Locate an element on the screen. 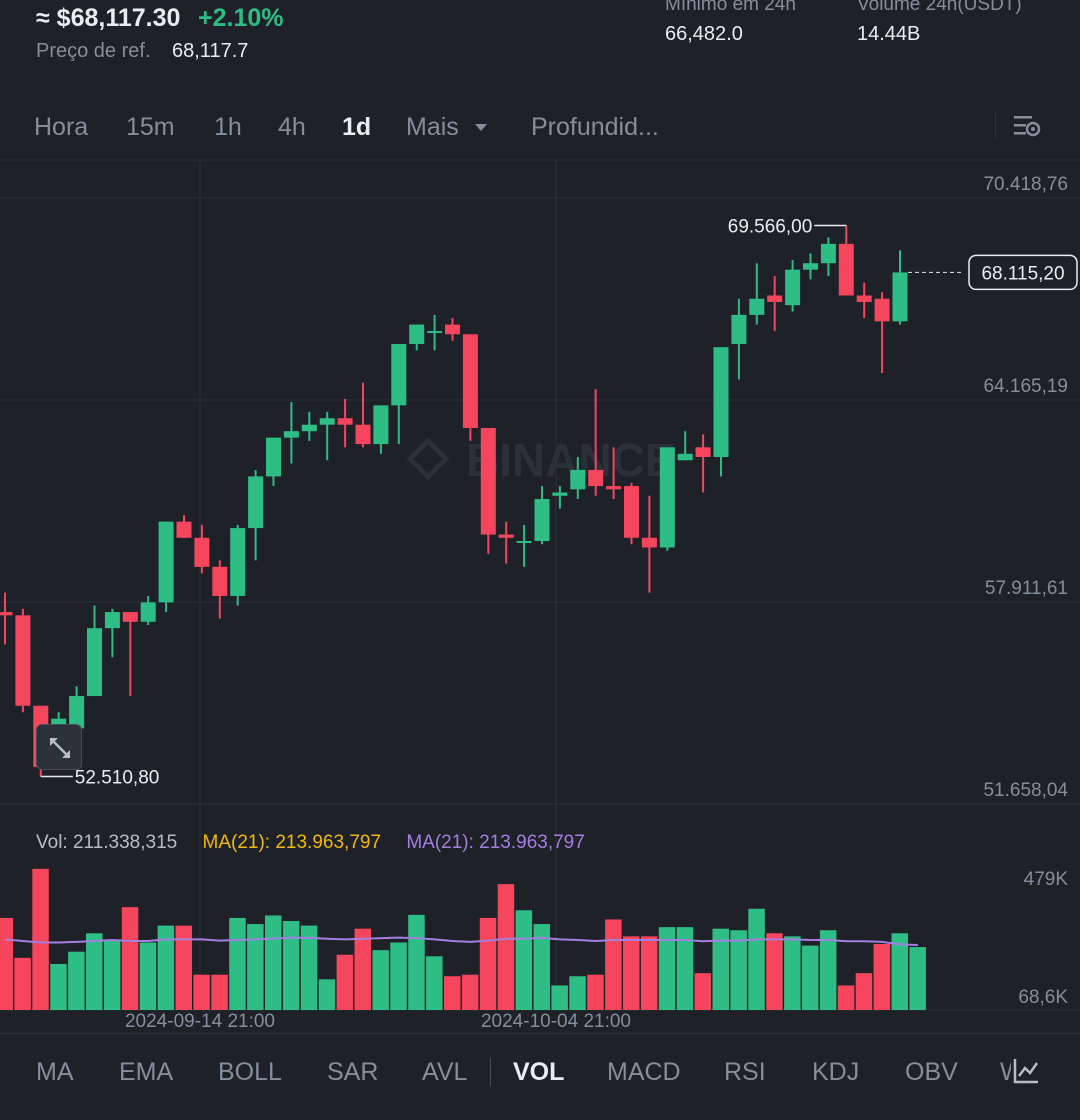 The width and height of the screenshot is (1080, 1120). ma-purple-label: MA(21): 213.963,797 is located at coordinates (495, 842).